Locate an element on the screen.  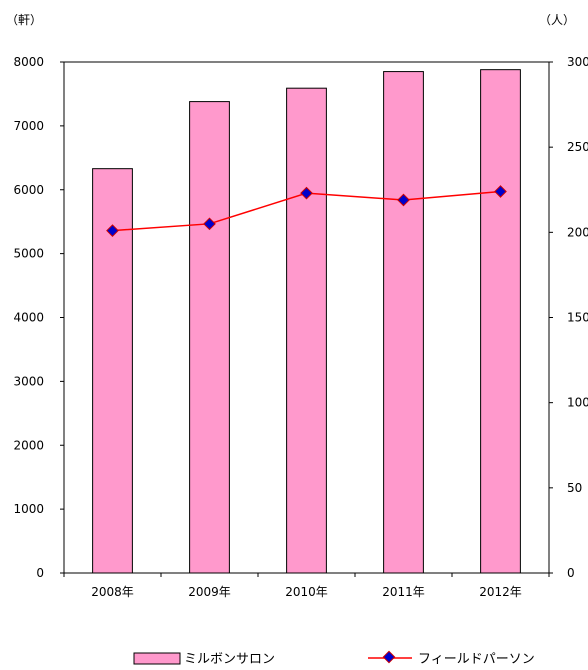
right-tick-label: 100 is located at coordinates (577, 403).